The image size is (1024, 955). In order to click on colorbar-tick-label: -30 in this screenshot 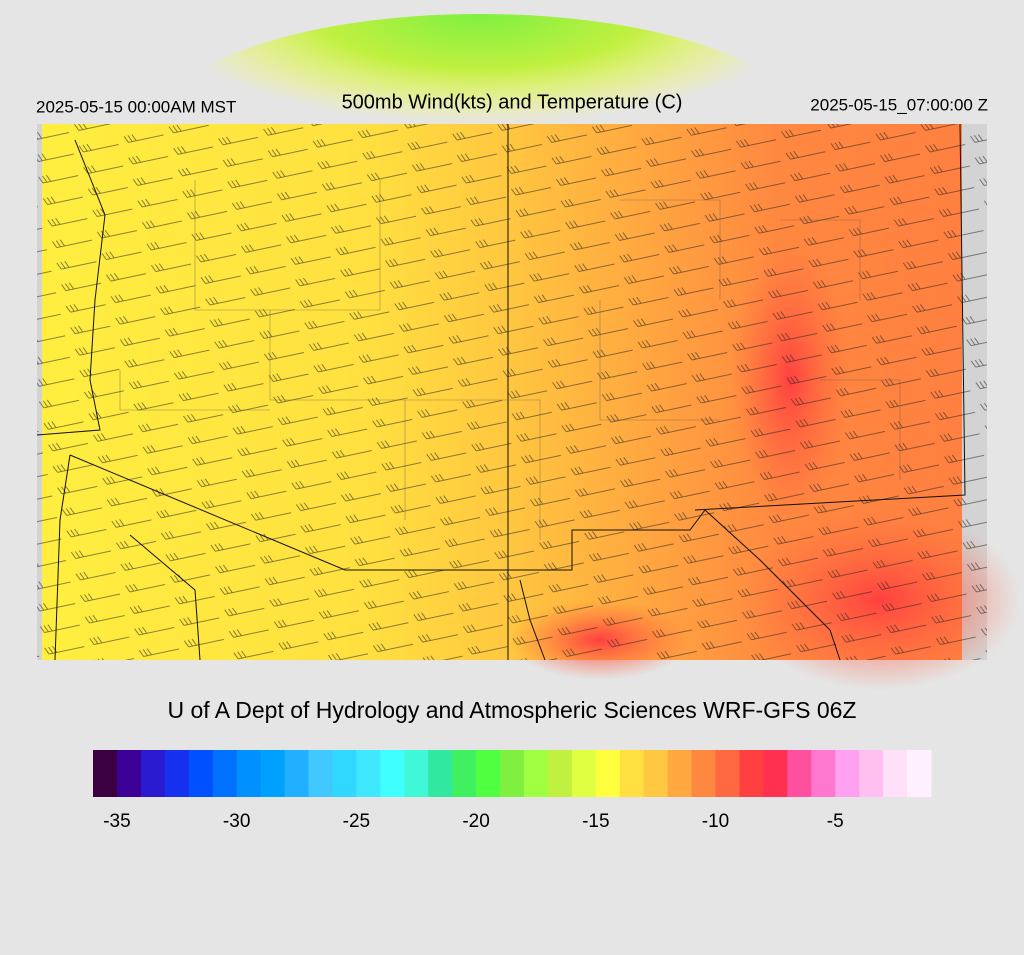, I will do `click(236, 821)`.